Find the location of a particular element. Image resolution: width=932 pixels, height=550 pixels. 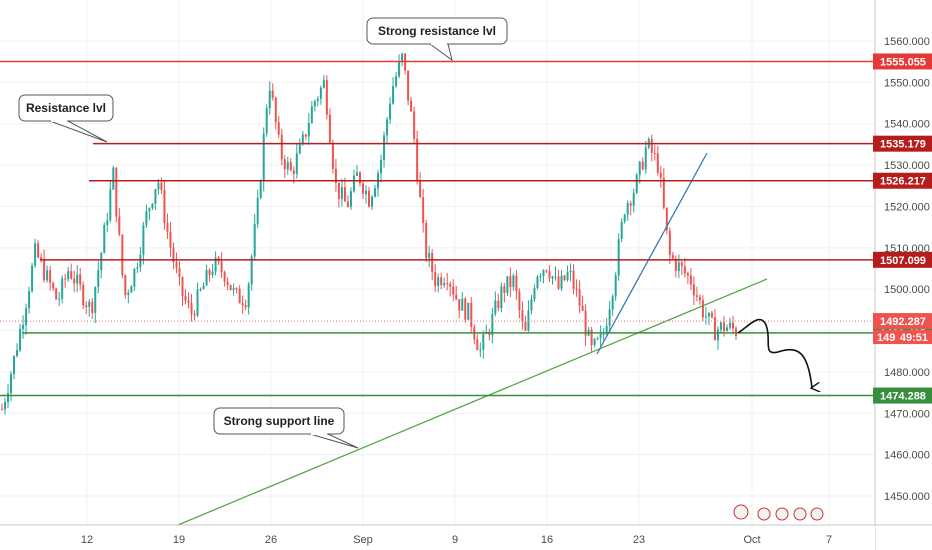

price-tick-label: 1470.000 is located at coordinates (907, 414).